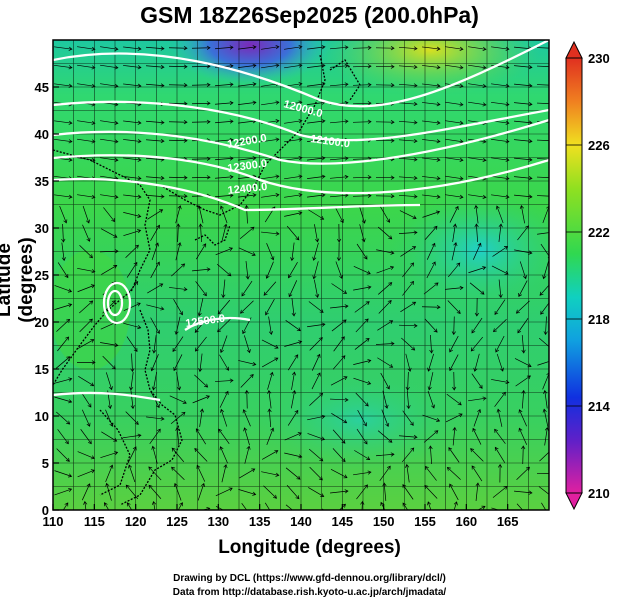  What do you see at coordinates (599, 493) in the screenshot?
I see `colorbar-tick-label: 210` at bounding box center [599, 493].